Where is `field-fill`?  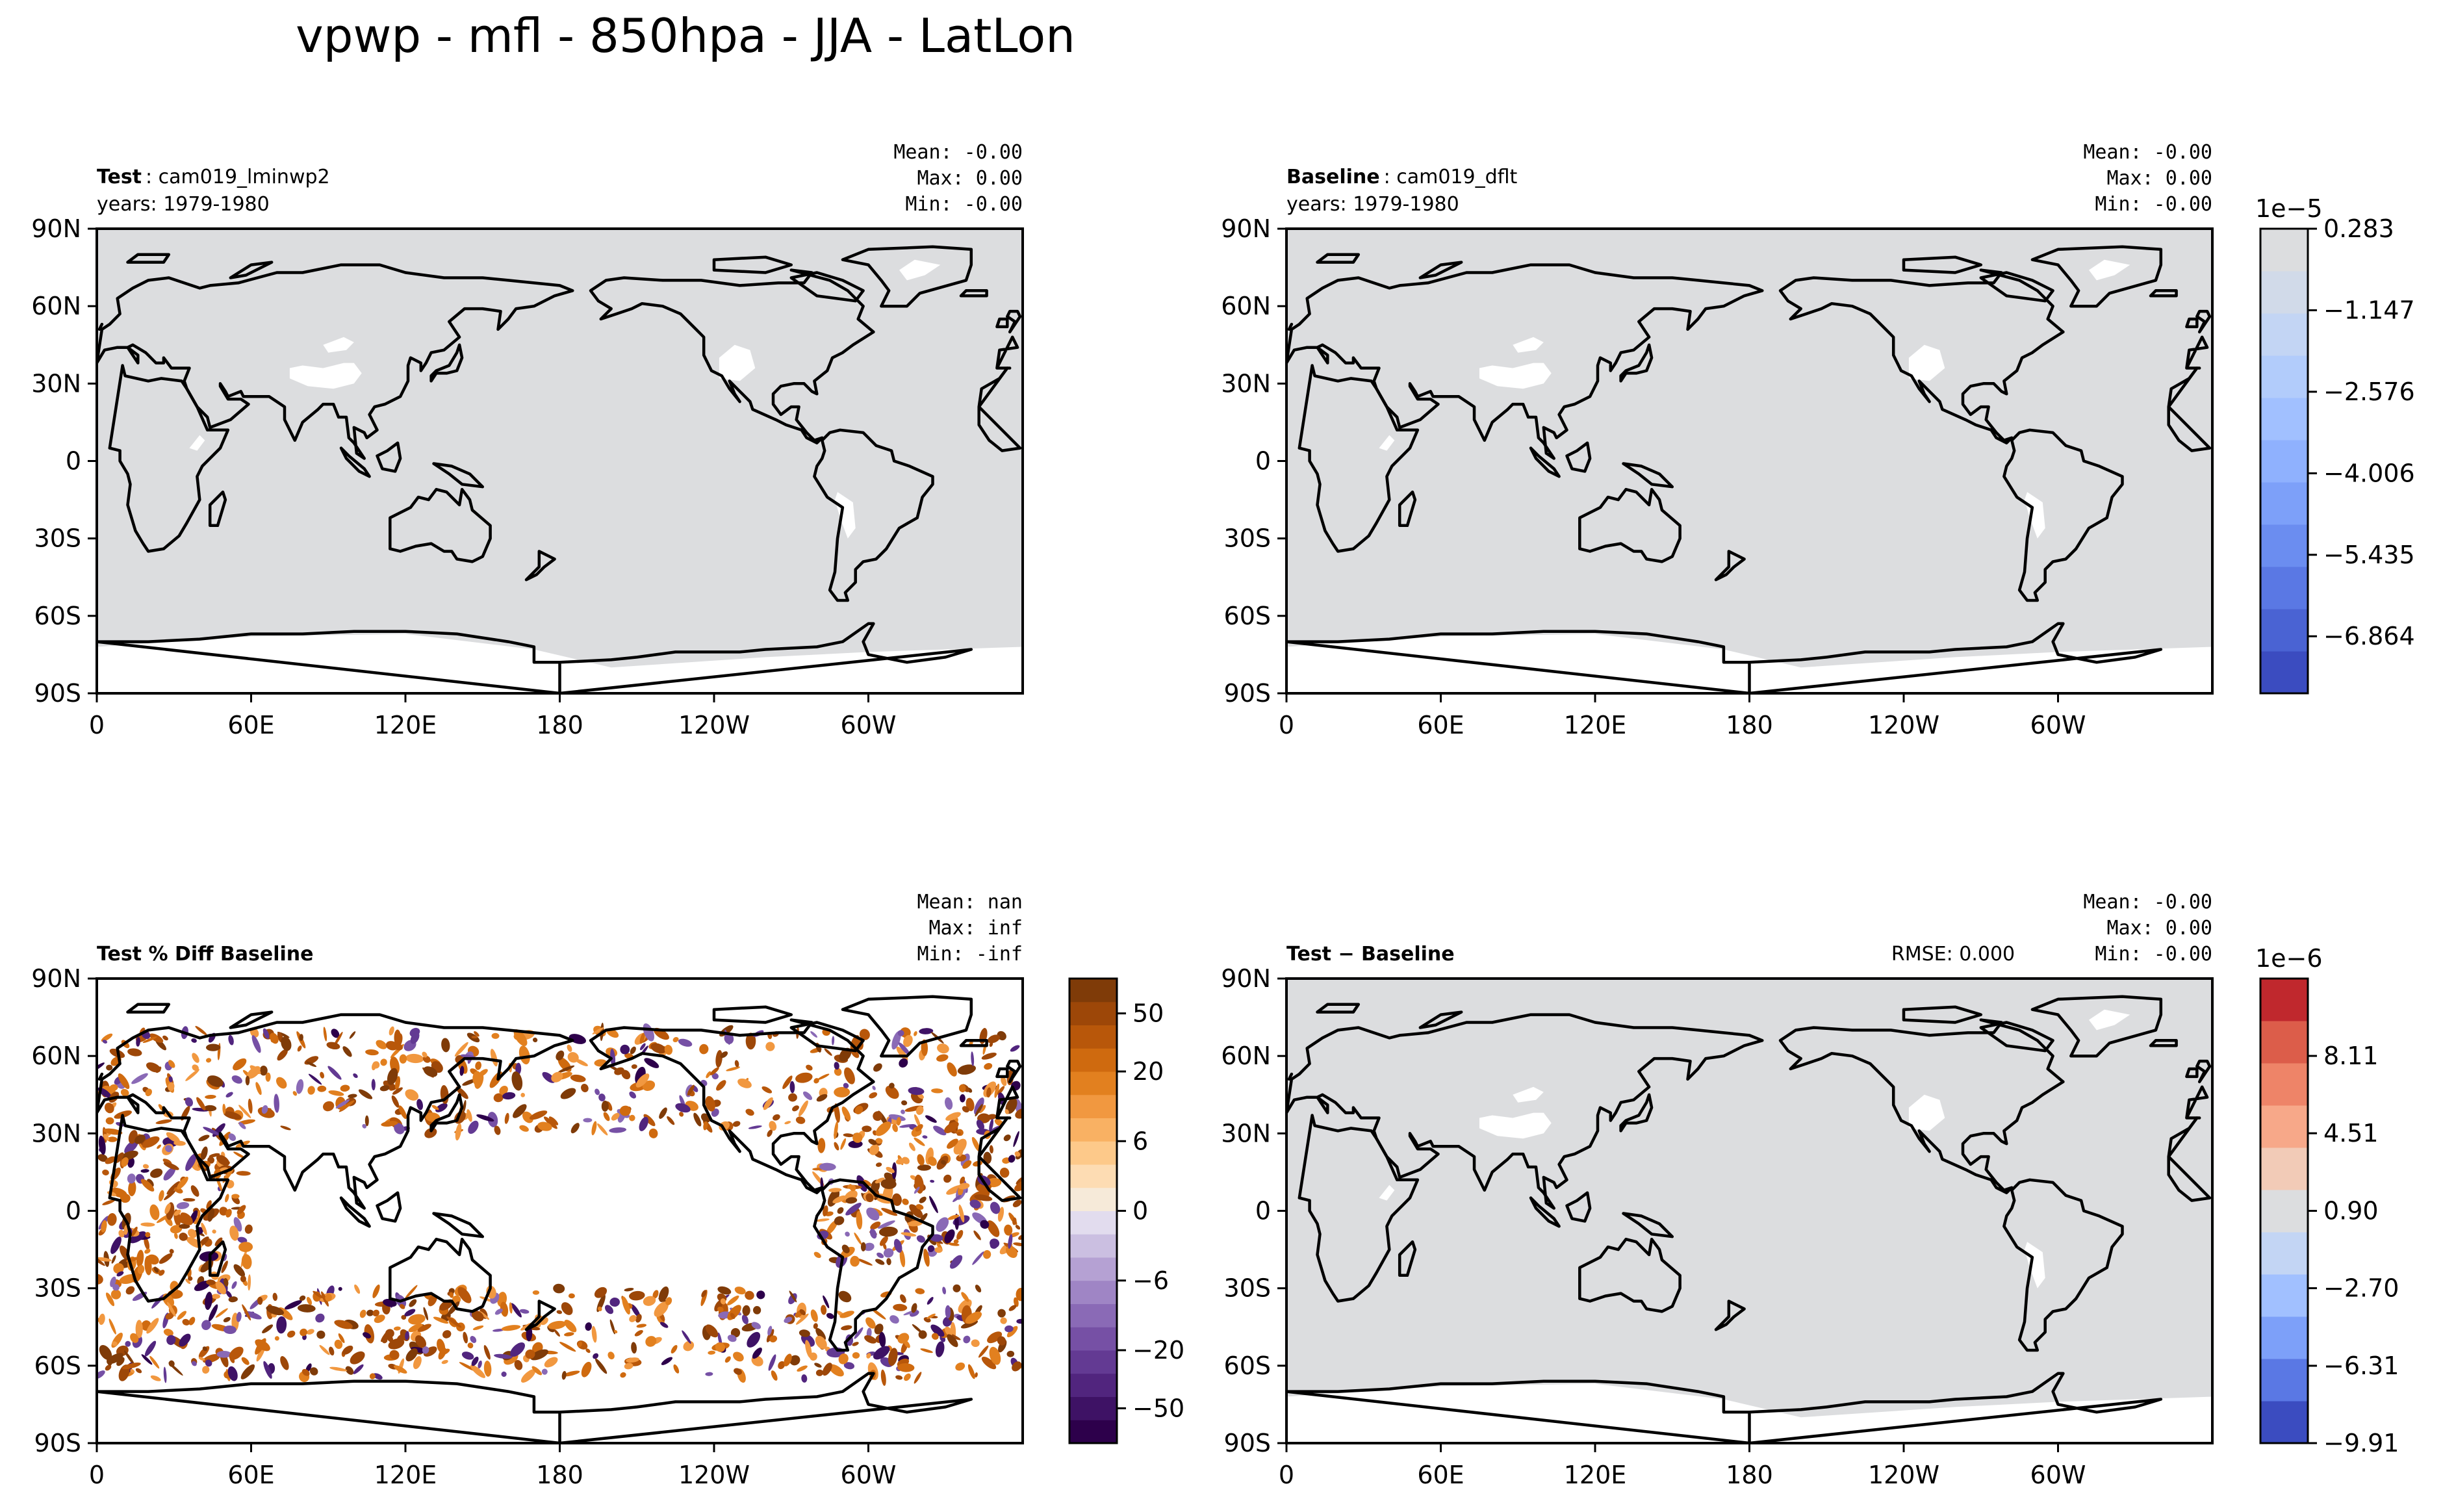 field-fill is located at coordinates (1749, 461).